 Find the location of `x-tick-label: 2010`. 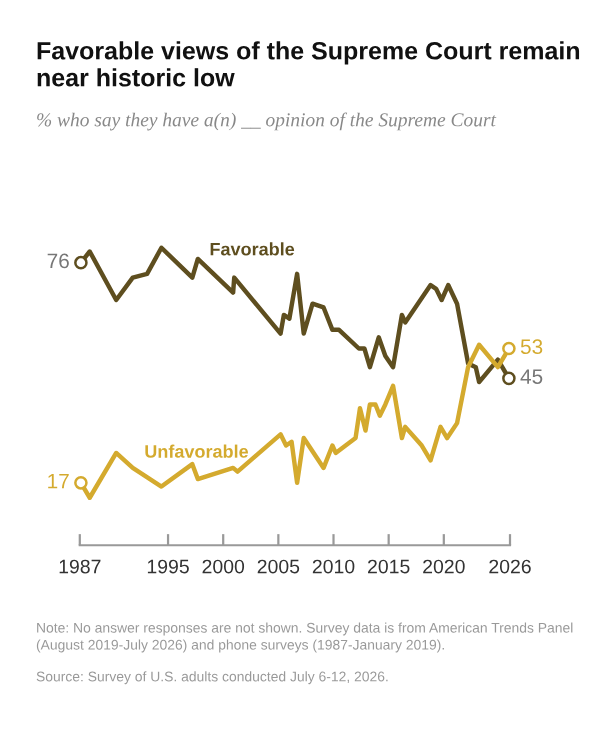

x-tick-label: 2010 is located at coordinates (333, 566).